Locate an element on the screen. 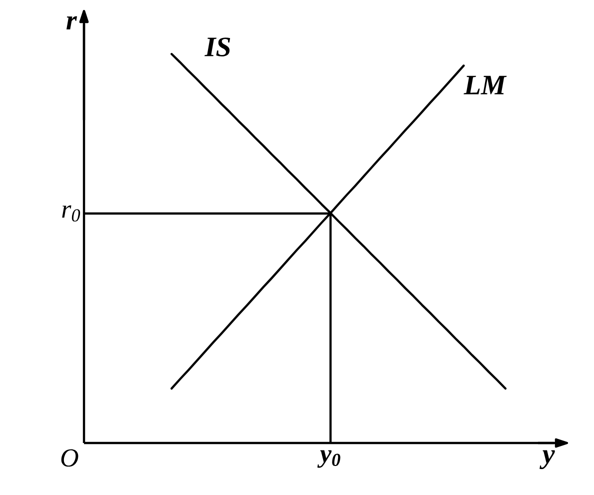 The image size is (594, 495). series-label: IS is located at coordinates (217, 47).